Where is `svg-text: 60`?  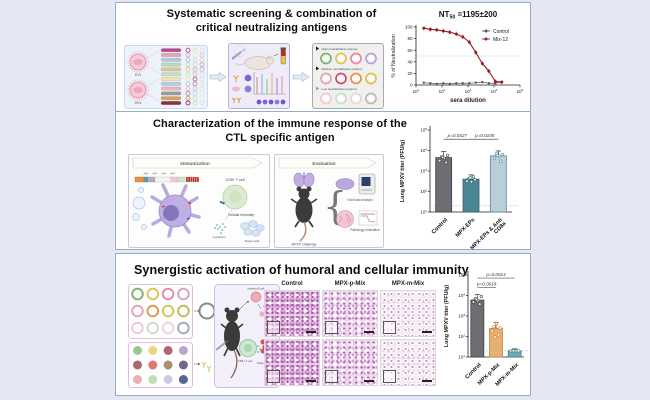 svg-text: 60 is located at coordinates (410, 50).